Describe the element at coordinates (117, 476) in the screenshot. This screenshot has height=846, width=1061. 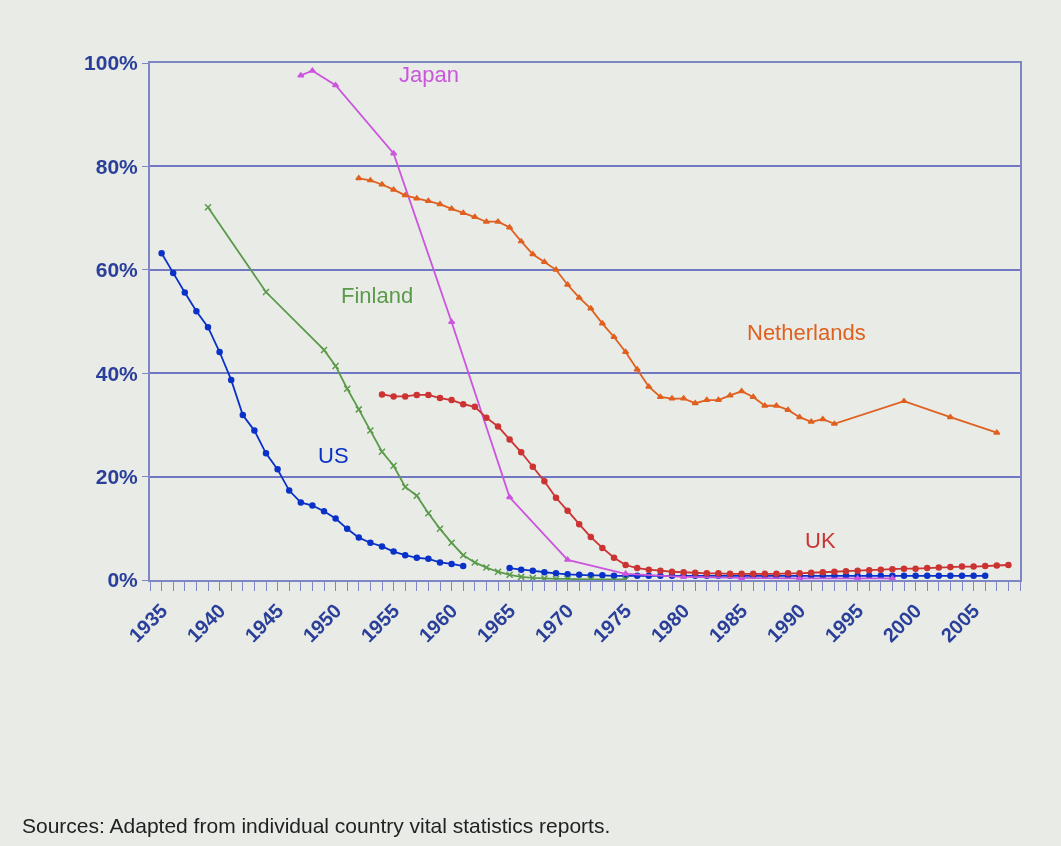
I see `y-tick-label: 20%` at that location.